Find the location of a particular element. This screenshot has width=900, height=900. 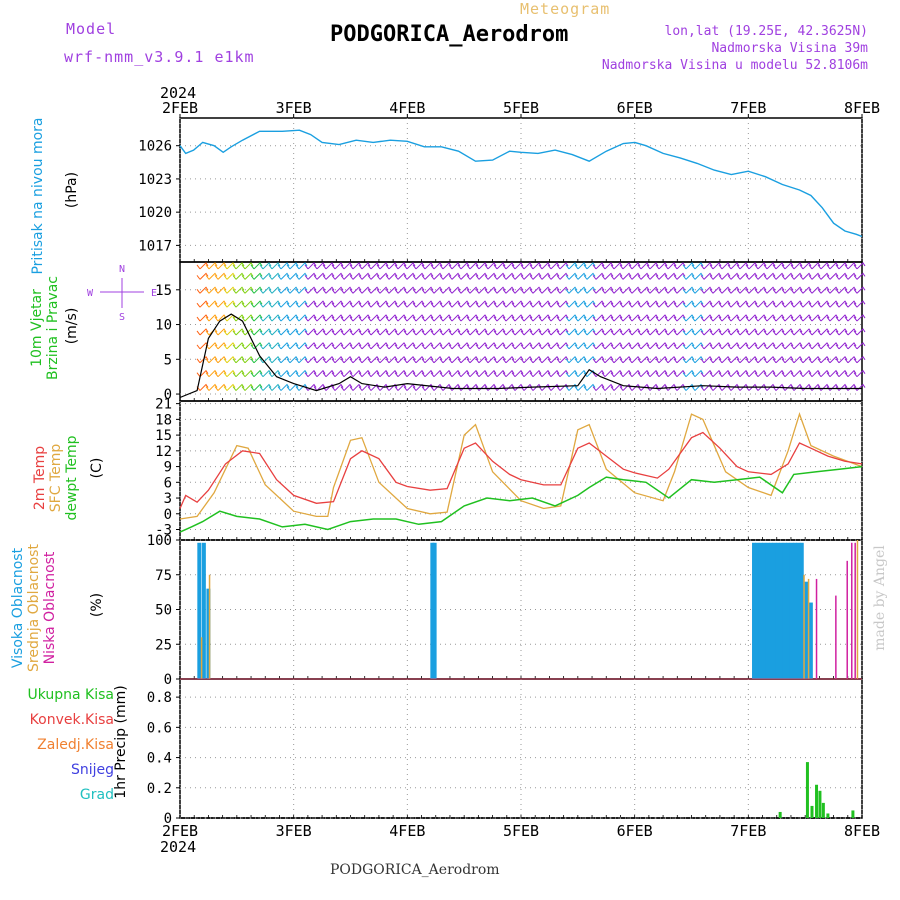

compass-s: S is located at coordinates (122, 317).